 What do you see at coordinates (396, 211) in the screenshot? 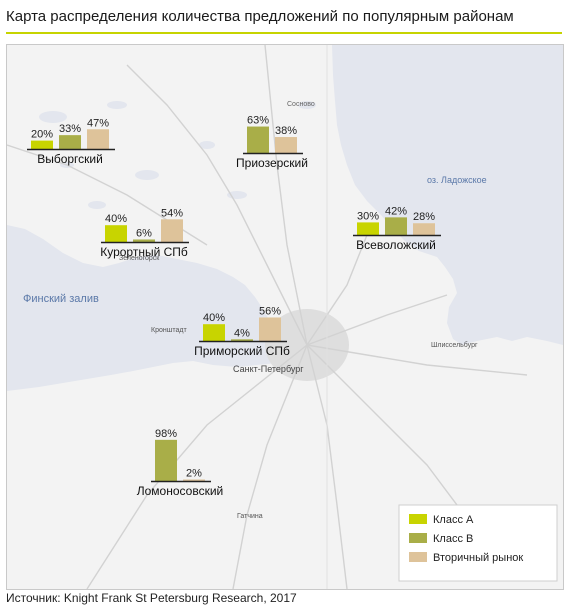
I see `bar-value-label: 42%` at bounding box center [396, 211].